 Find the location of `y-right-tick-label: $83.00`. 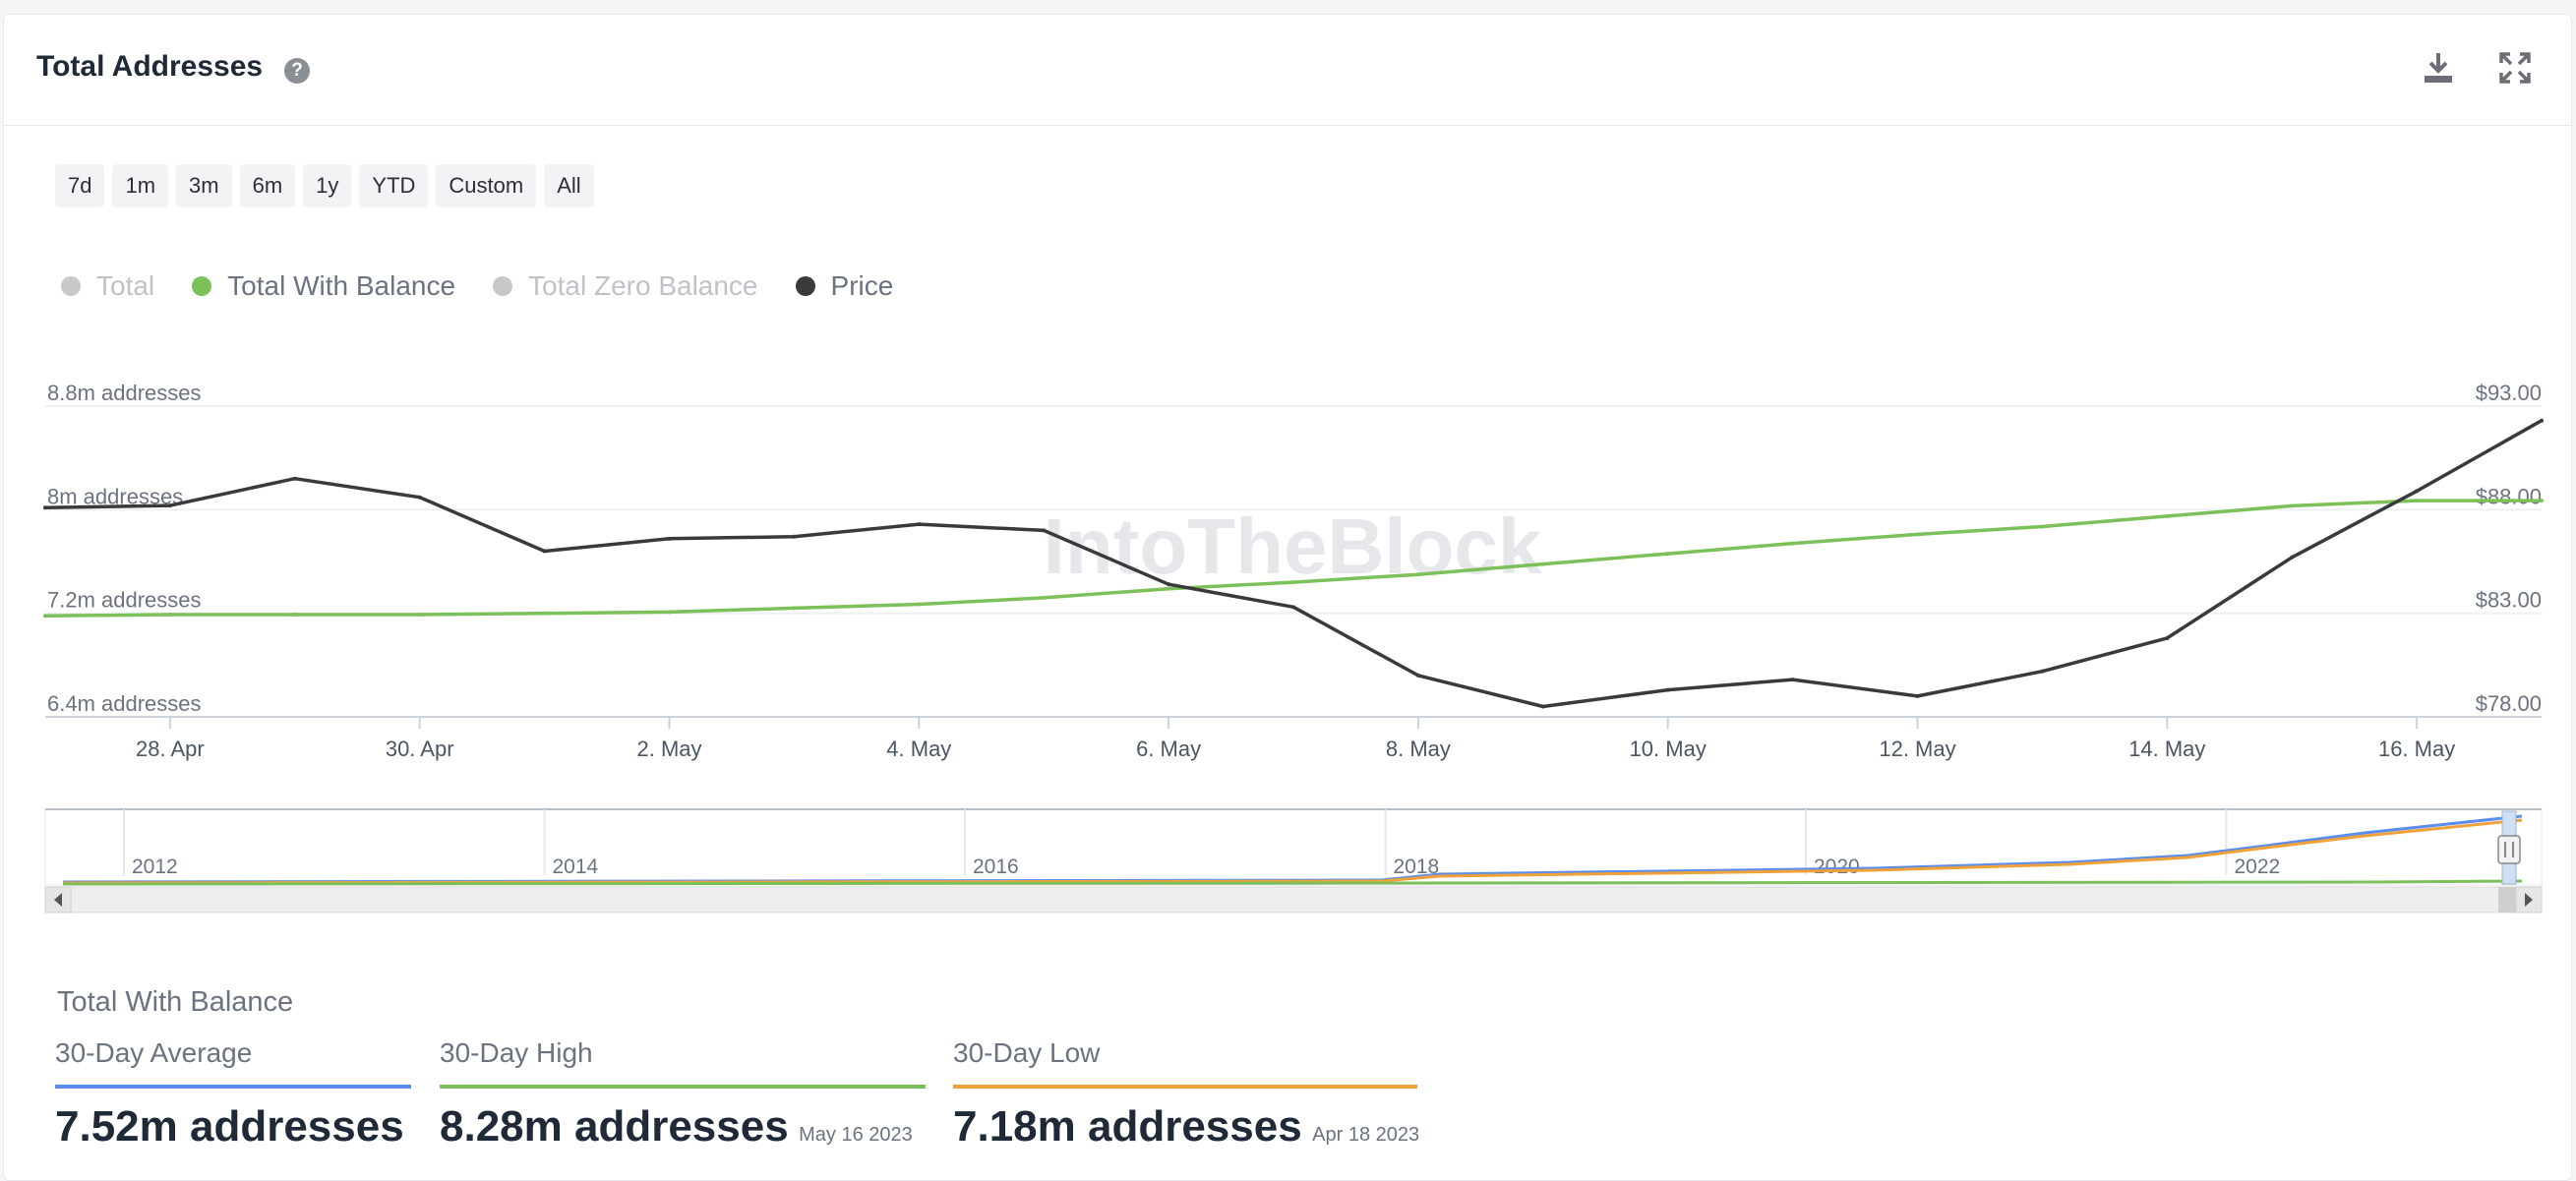

y-right-tick-label: $83.00 is located at coordinates (2509, 600).